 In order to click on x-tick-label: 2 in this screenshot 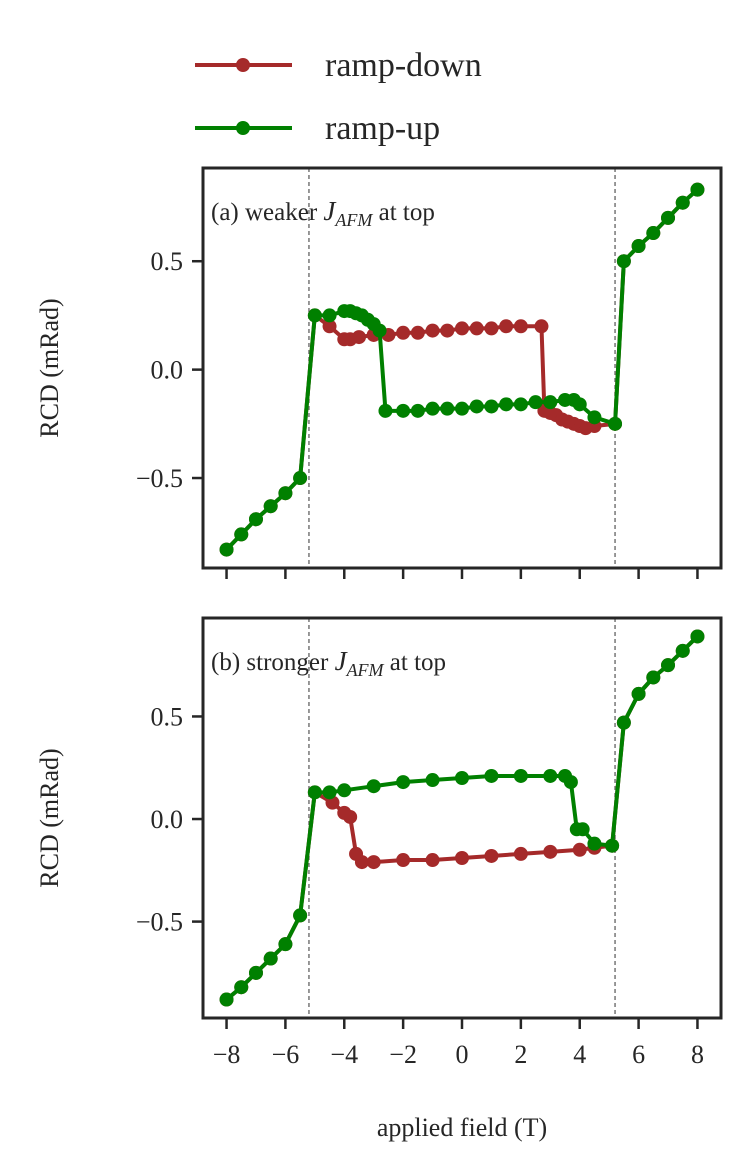, I will do `click(520, 1054)`.